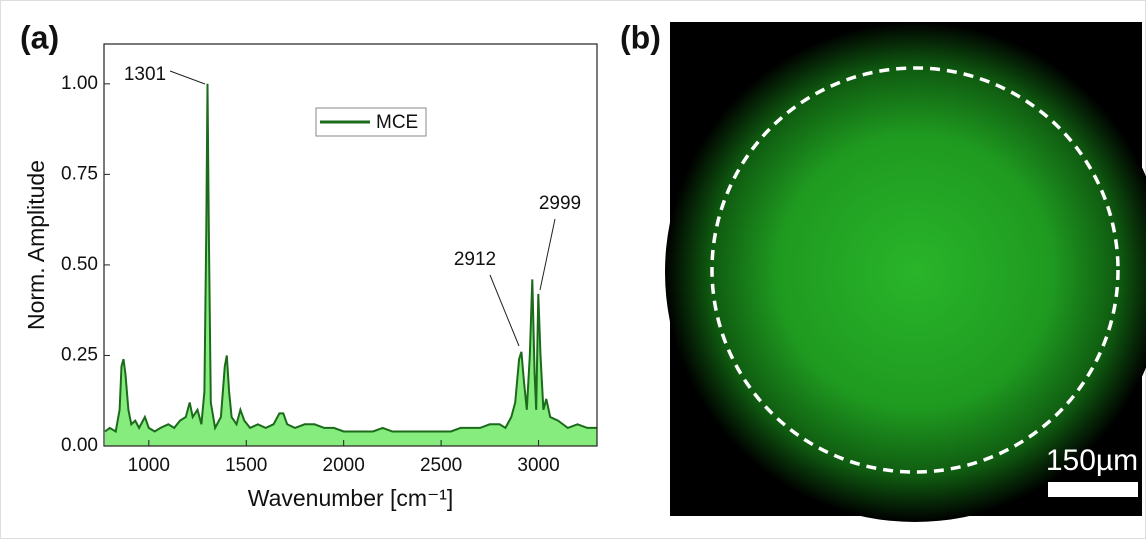 The width and height of the screenshot is (1146, 544). What do you see at coordinates (560, 203) in the screenshot?
I see `peak-annotation: 2999` at bounding box center [560, 203].